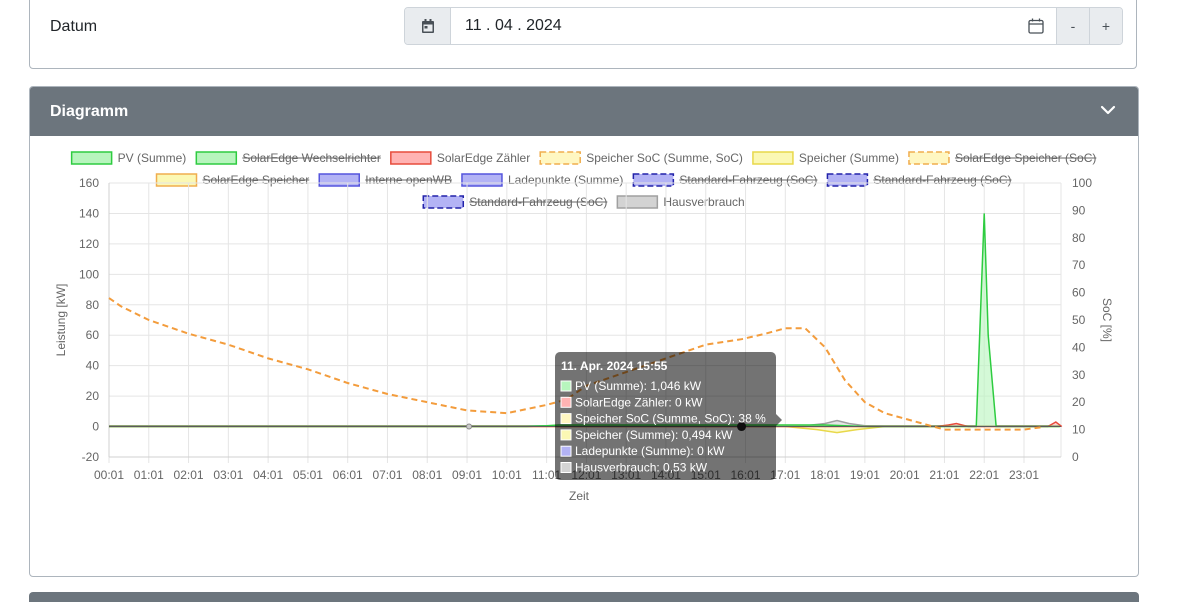  Describe the element at coordinates (664, 158) in the screenshot. I see `legend-label: Speicher SoC (Summe, SoC)` at that location.